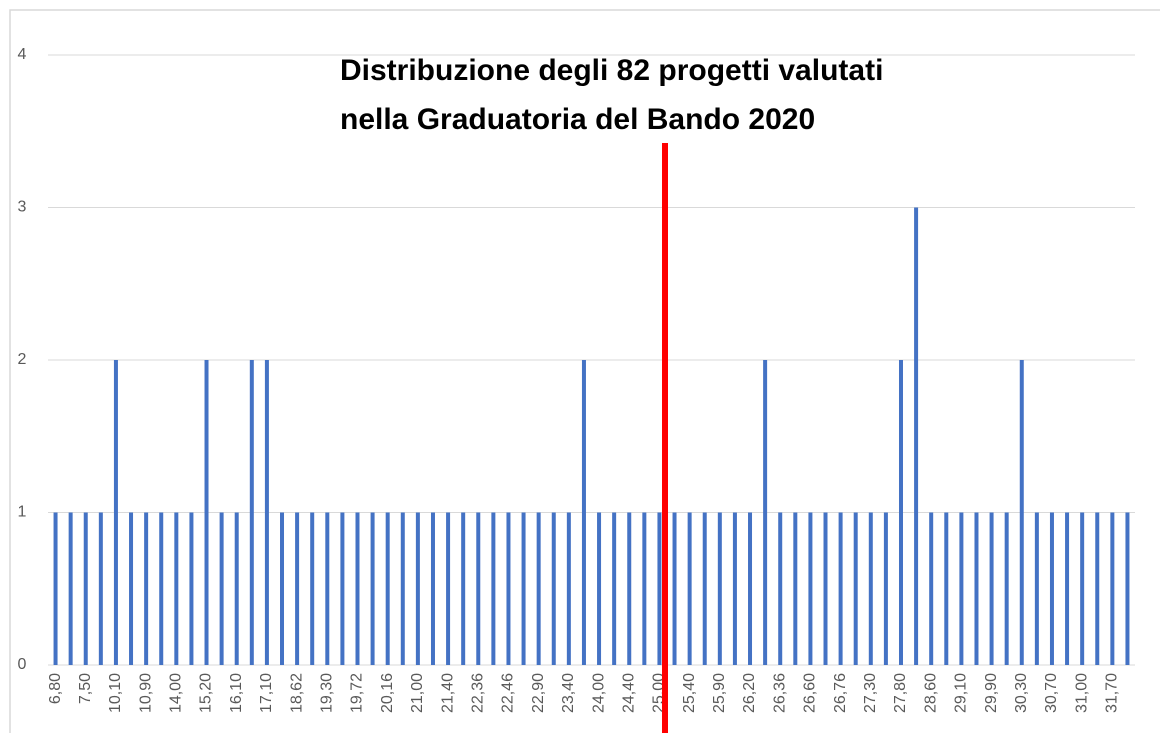 Image resolution: width=1160 pixels, height=733 pixels. I want to click on y-tick-label: 0, so click(22, 664).